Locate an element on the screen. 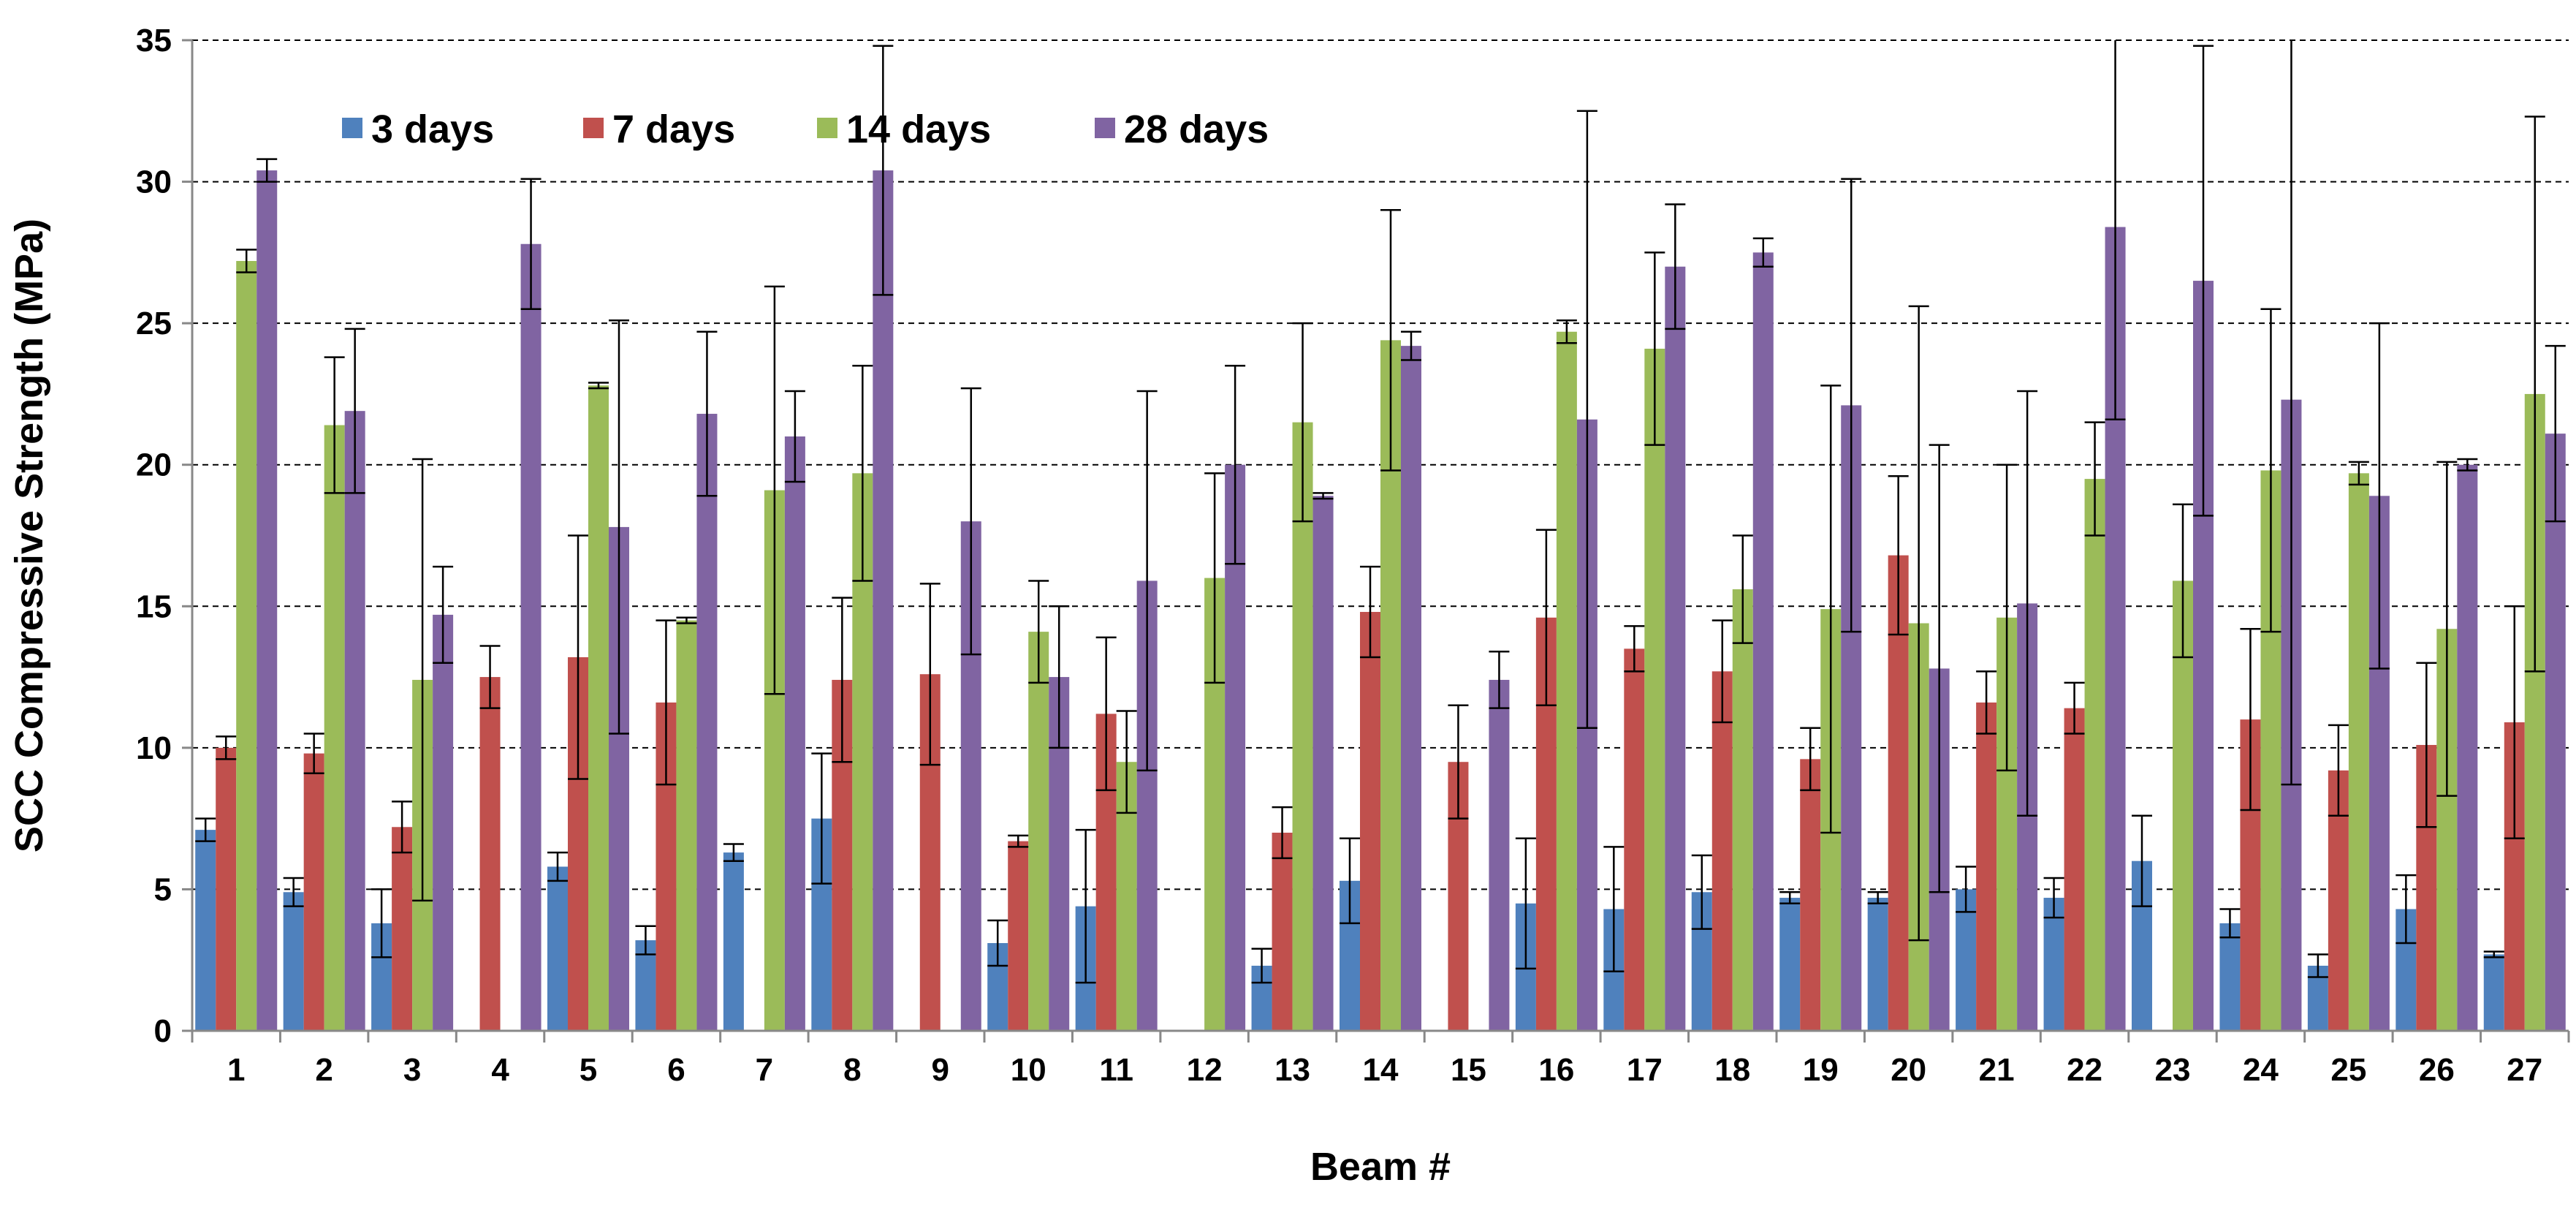 The height and width of the screenshot is (1207, 2576). legend-swatch-7-days is located at coordinates (593, 128).